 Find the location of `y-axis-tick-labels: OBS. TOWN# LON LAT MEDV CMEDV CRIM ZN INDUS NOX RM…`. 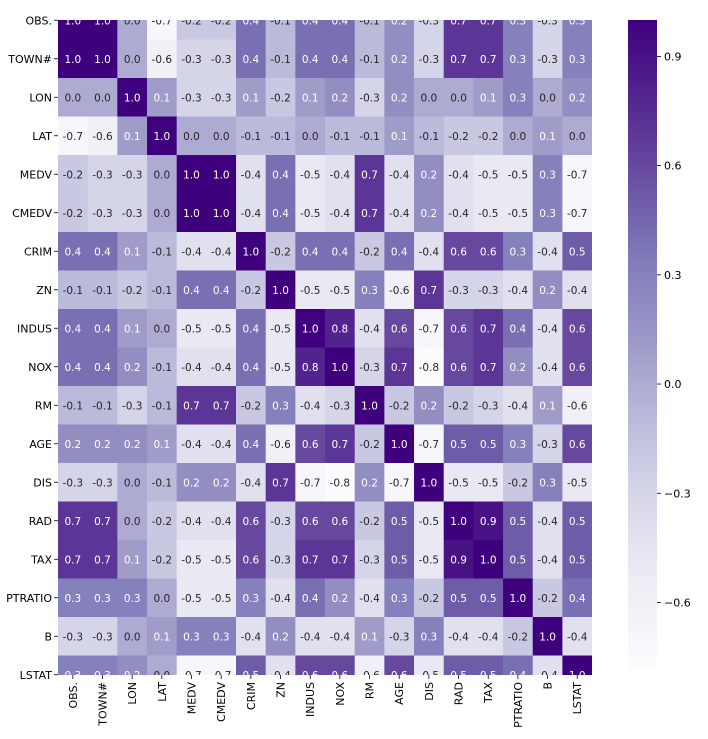

y-axis-tick-labels: OBS. TOWN# LON LAT MEDV CMEDV CRIM ZN INDUS NOX RM… is located at coordinates (32, 348).